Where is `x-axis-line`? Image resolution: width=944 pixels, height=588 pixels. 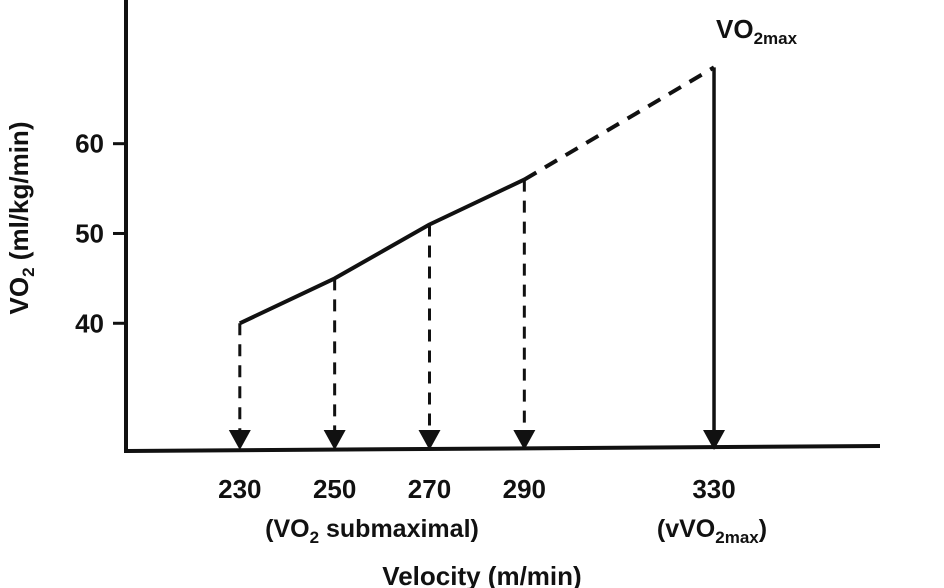 x-axis-line is located at coordinates (502, 448).